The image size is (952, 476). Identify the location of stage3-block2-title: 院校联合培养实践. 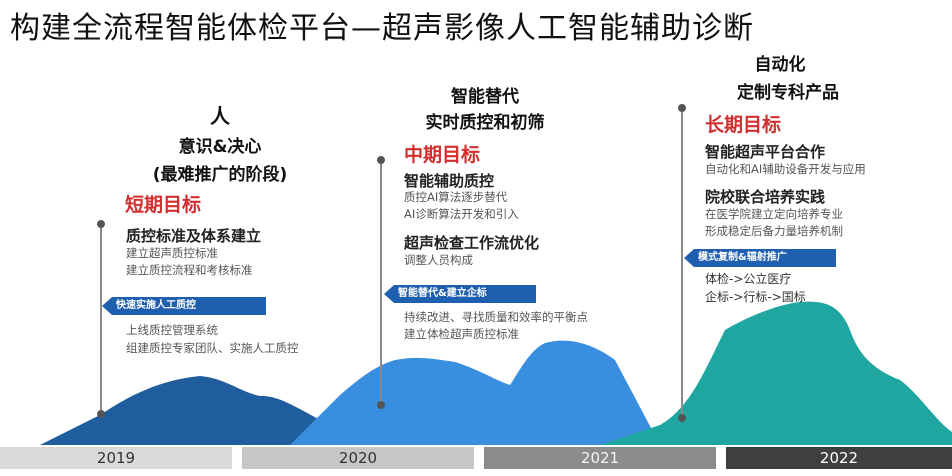
(765, 197).